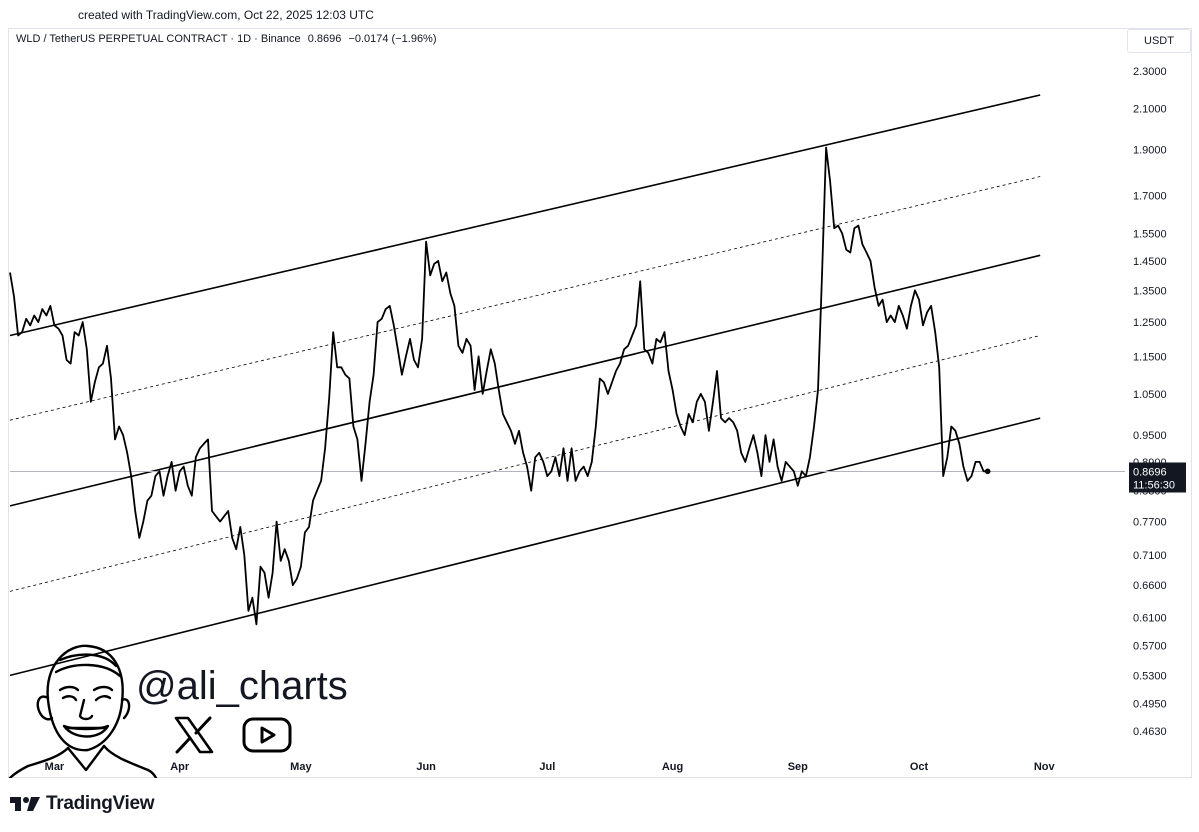 The width and height of the screenshot is (1199, 832). Describe the element at coordinates (1154, 485) in the screenshot. I see `countdown-label: 11:56:30` at that location.